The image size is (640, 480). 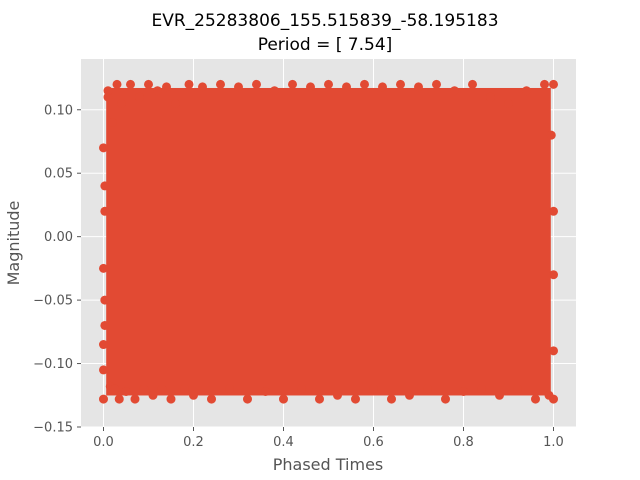 I want to click on chart-subtitle: Period = [ 7.54], so click(x=325, y=45).